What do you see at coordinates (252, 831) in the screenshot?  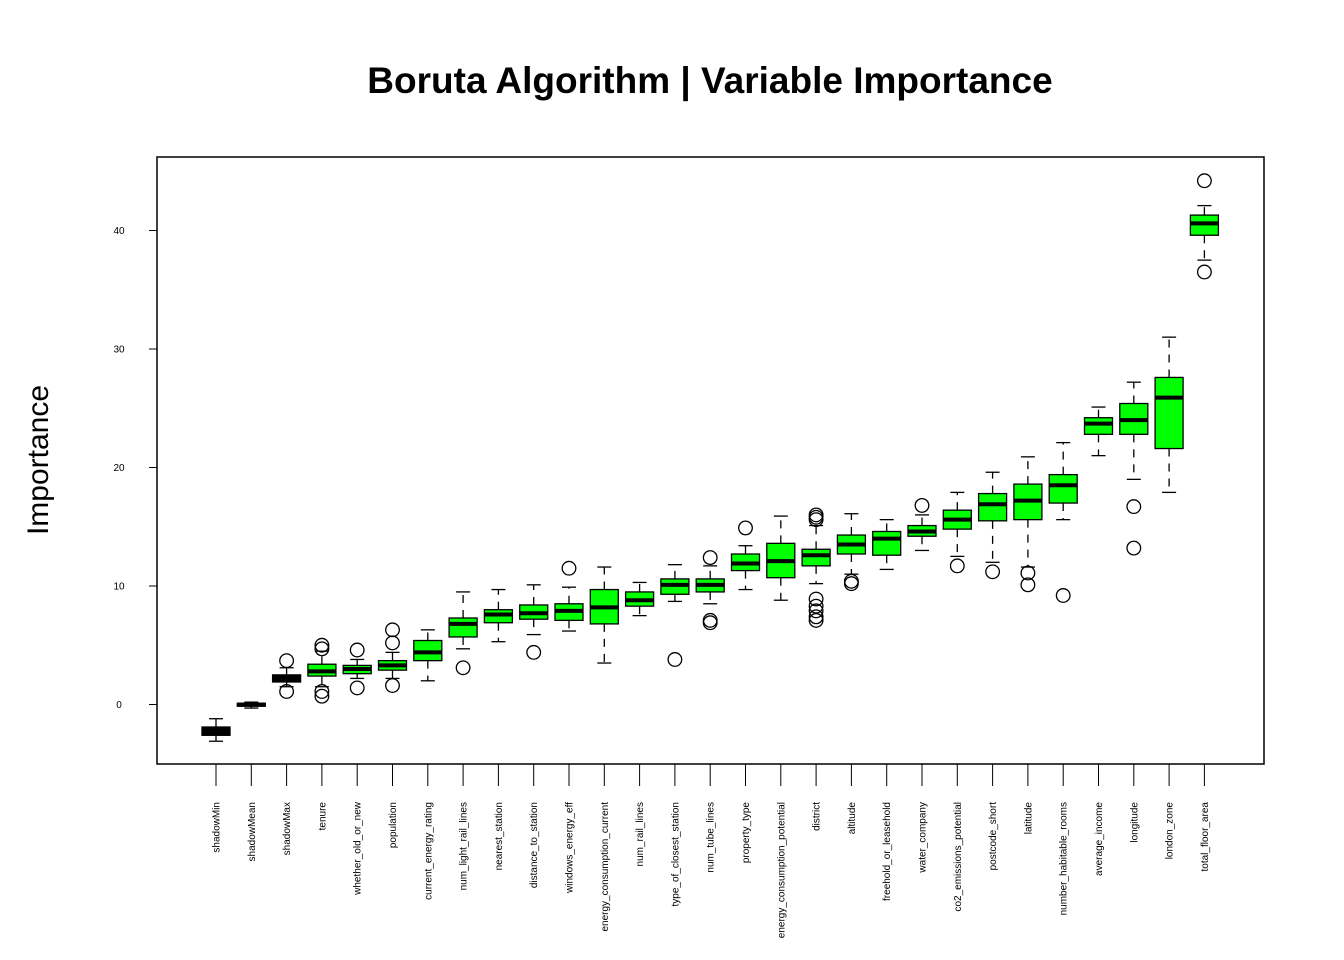 I see `x-tick-label: shadowMean` at bounding box center [252, 831].